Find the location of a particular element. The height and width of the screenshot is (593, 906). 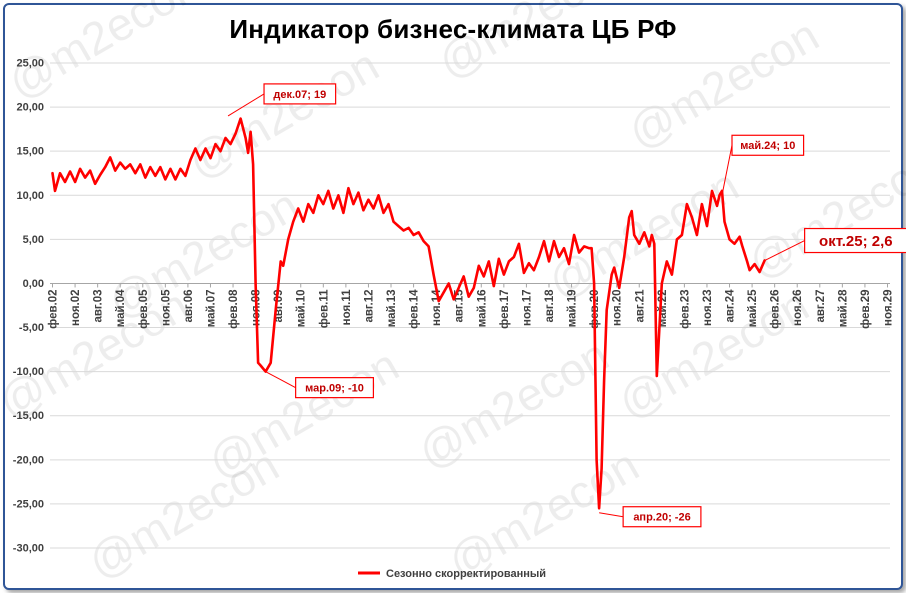

x-tick-label: ноя.29 is located at coordinates (888, 307).